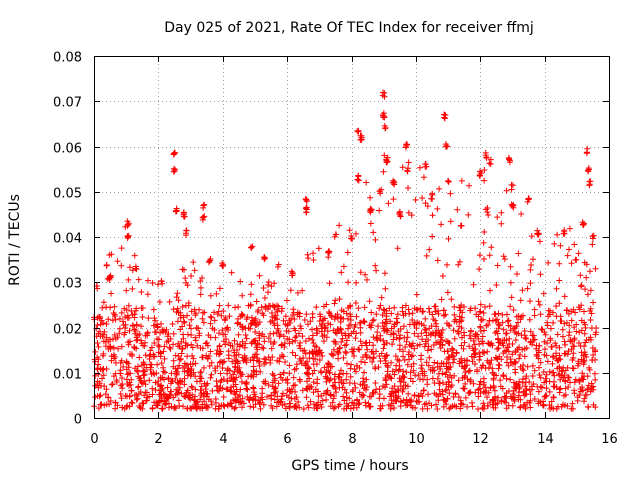 The height and width of the screenshot is (480, 640). What do you see at coordinates (67, 103) in the screenshot?
I see `y-tick-label: 0.07` at bounding box center [67, 103].